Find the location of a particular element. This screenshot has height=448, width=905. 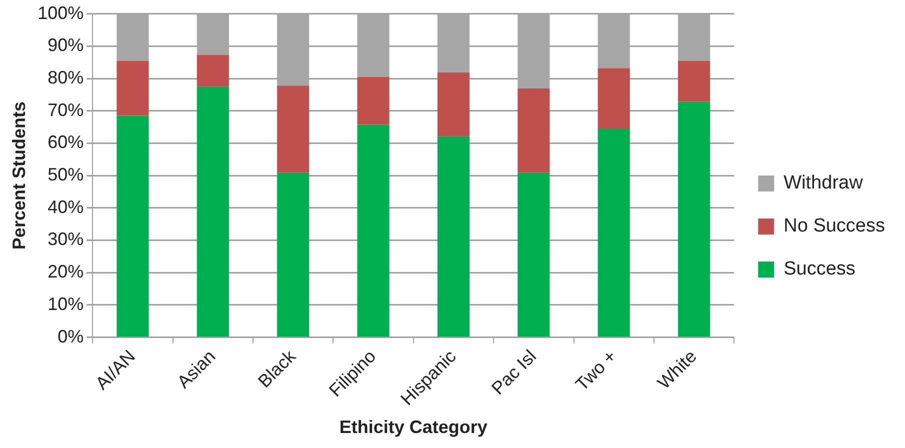

y-axis-title: Percent Students is located at coordinates (18, 176).